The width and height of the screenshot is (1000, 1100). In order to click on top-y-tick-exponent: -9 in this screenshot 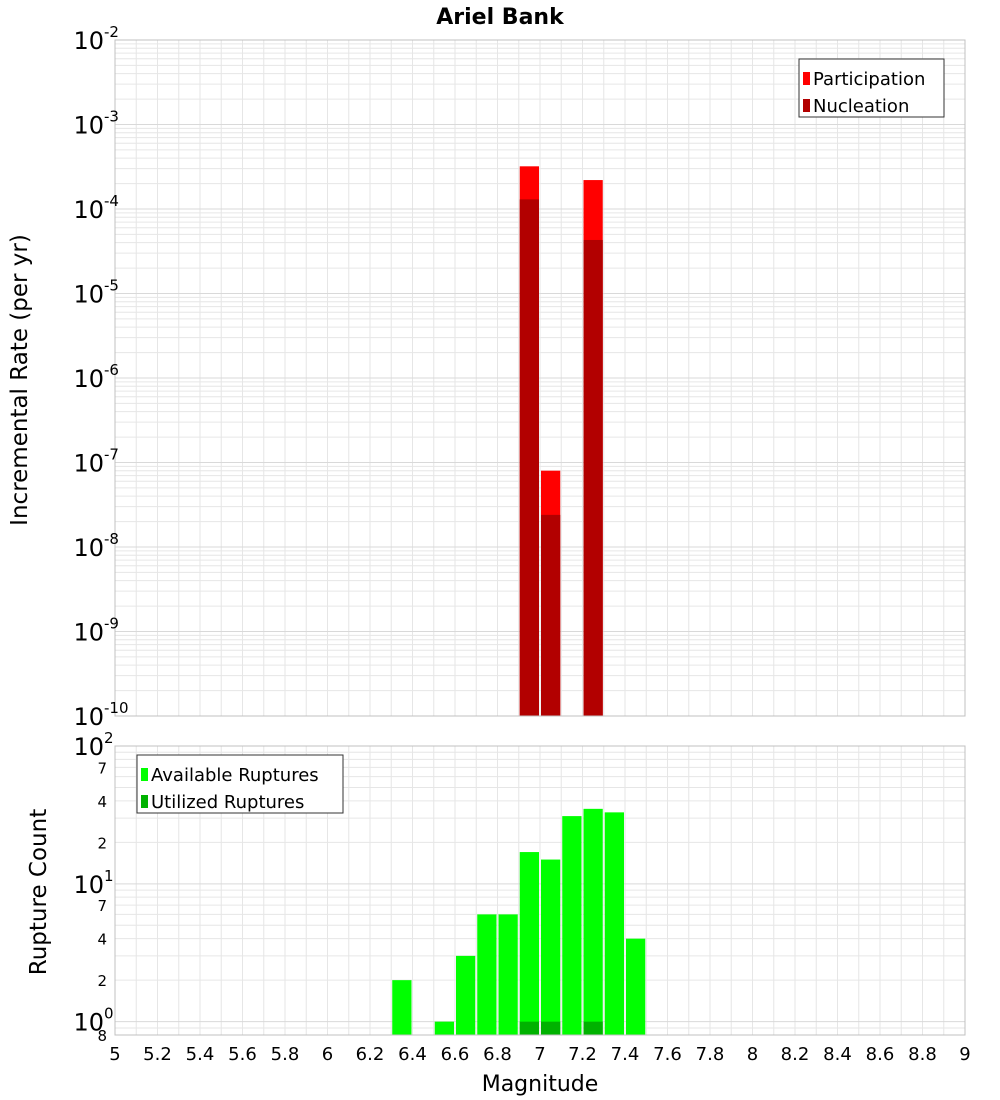, I will do `click(111, 624)`.